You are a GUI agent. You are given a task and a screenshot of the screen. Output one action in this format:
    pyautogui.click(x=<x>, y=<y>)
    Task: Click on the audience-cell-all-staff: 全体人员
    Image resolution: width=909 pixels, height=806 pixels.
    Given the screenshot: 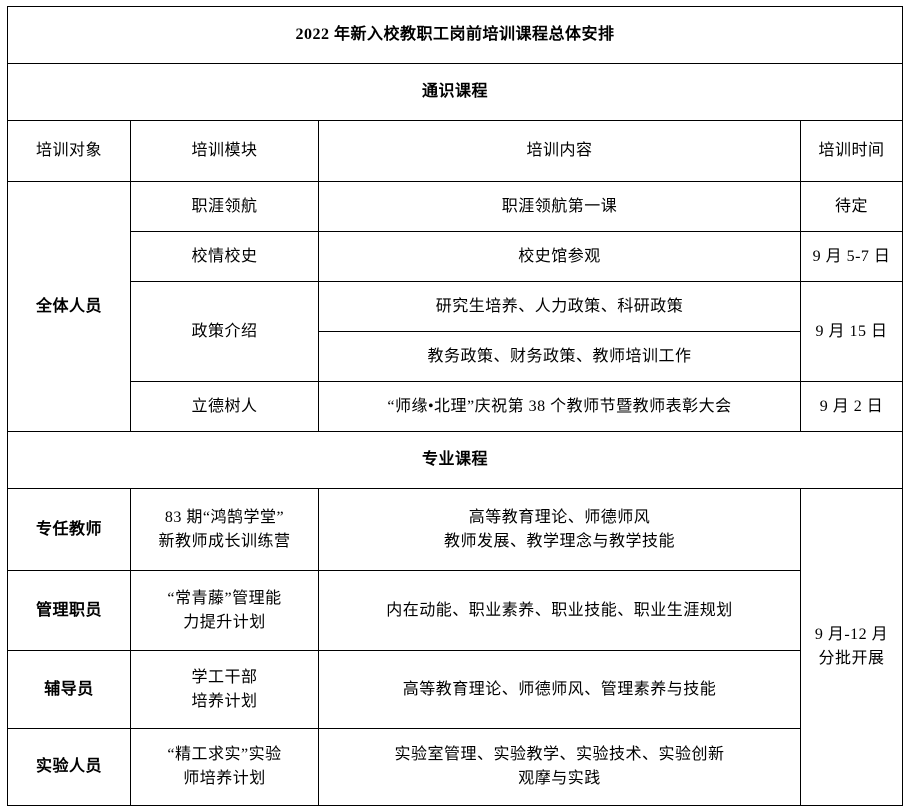 What is the action you would take?
    pyautogui.click(x=69, y=306)
    